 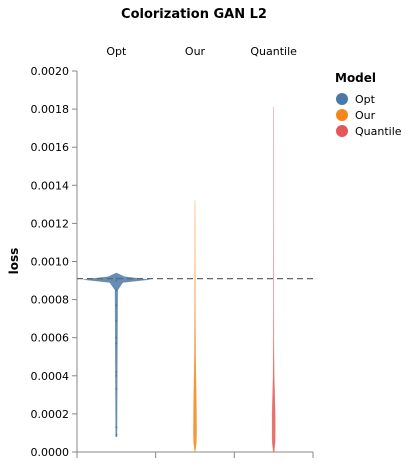 I want to click on y-tick-label-4: 0.0008, so click(x=50, y=300).